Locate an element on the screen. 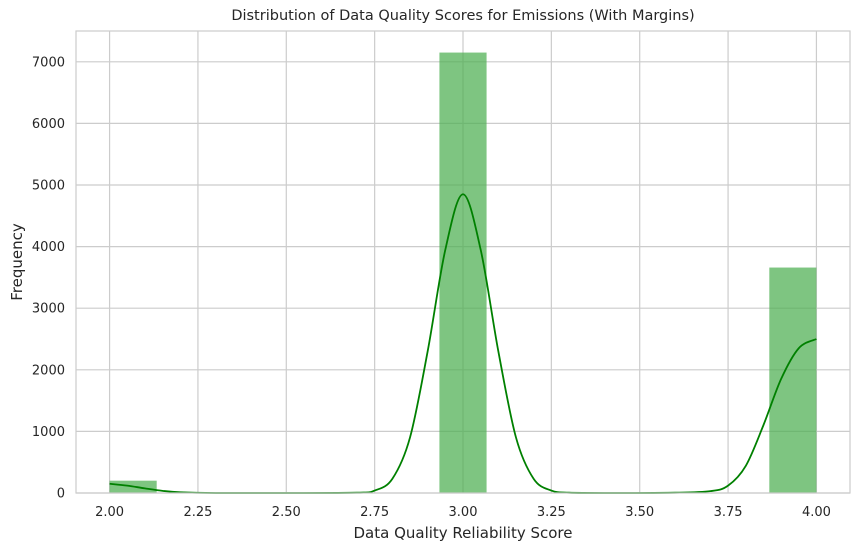 The height and width of the screenshot is (550, 862). y-tick-label: 4000 is located at coordinates (48, 247).